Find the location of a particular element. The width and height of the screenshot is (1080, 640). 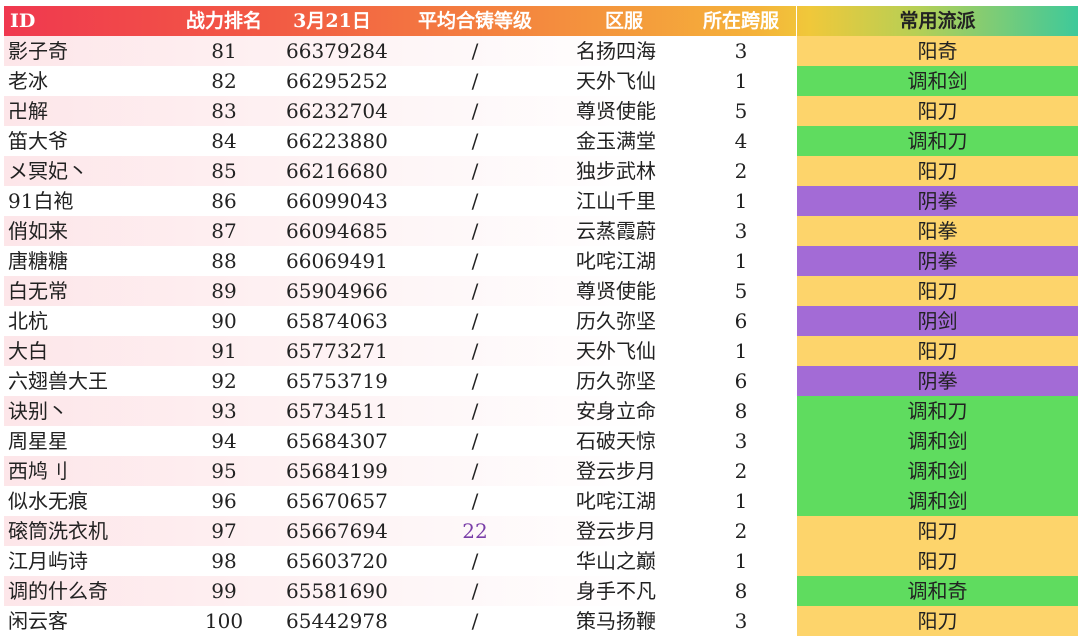

cell-id: 老冰 is located at coordinates (28, 81).